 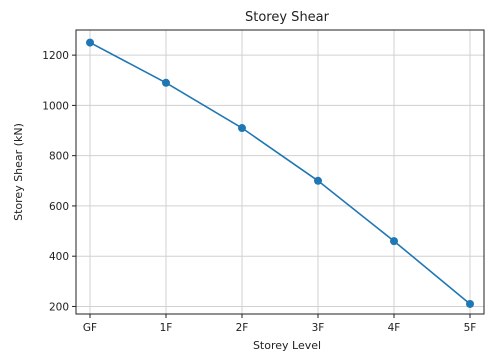 I want to click on x-tick-label: 2F, so click(x=242, y=328).